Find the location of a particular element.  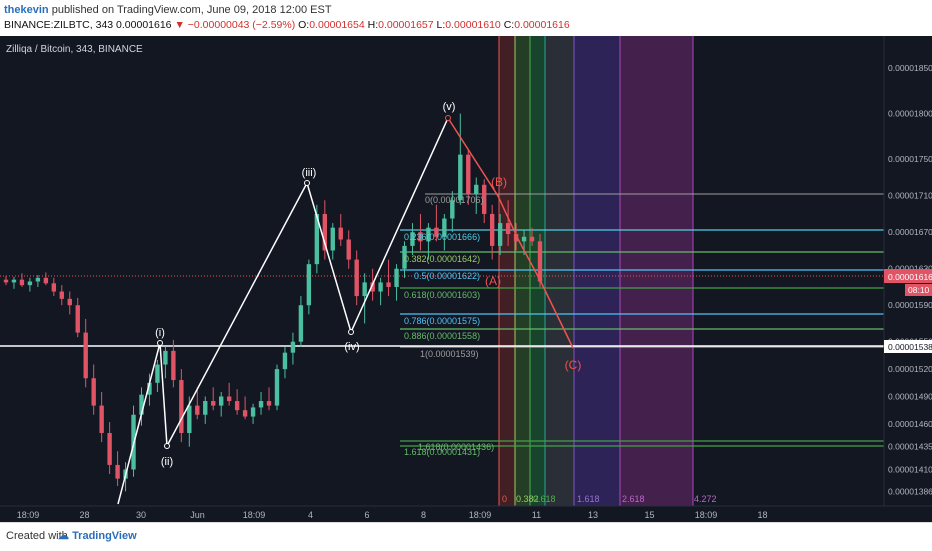

wave-label-v: (v) is located at coordinates (449, 107).